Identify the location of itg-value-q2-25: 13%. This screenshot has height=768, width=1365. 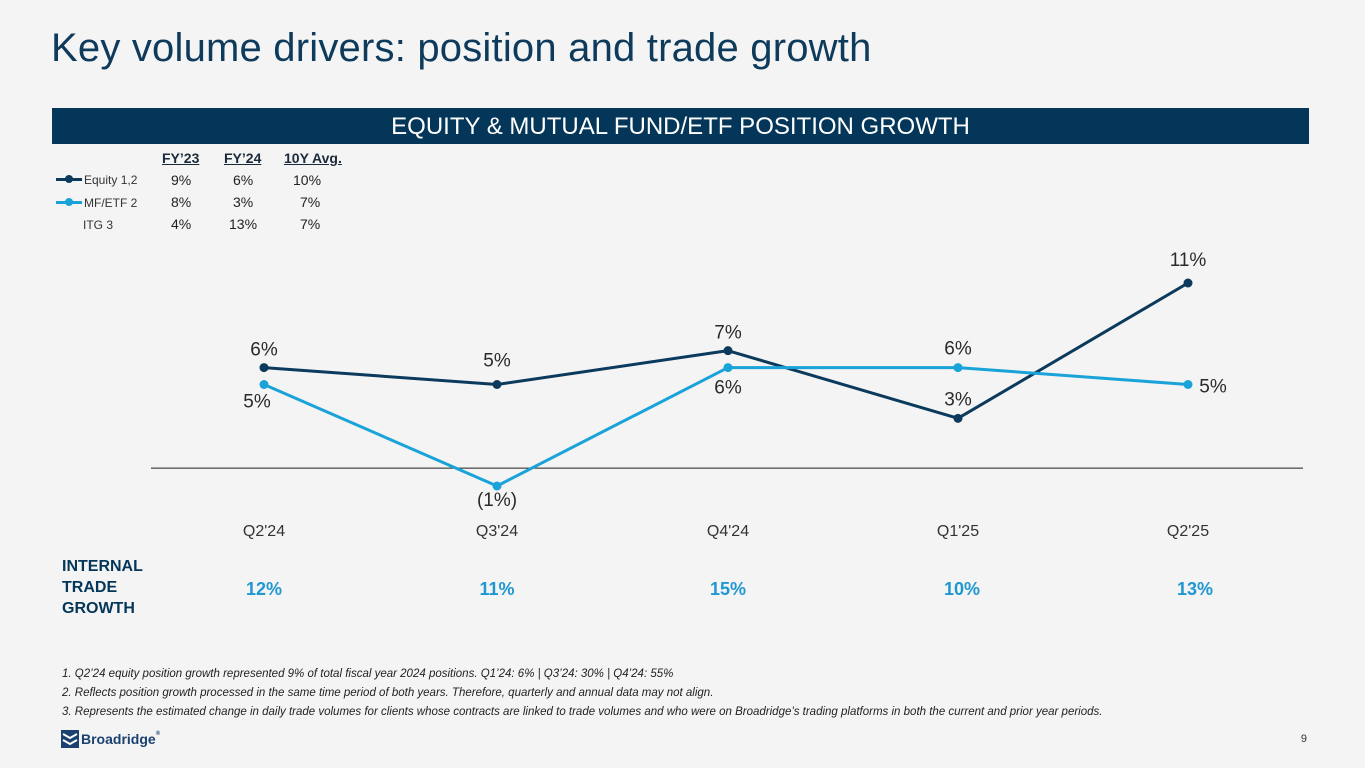
(1195, 589).